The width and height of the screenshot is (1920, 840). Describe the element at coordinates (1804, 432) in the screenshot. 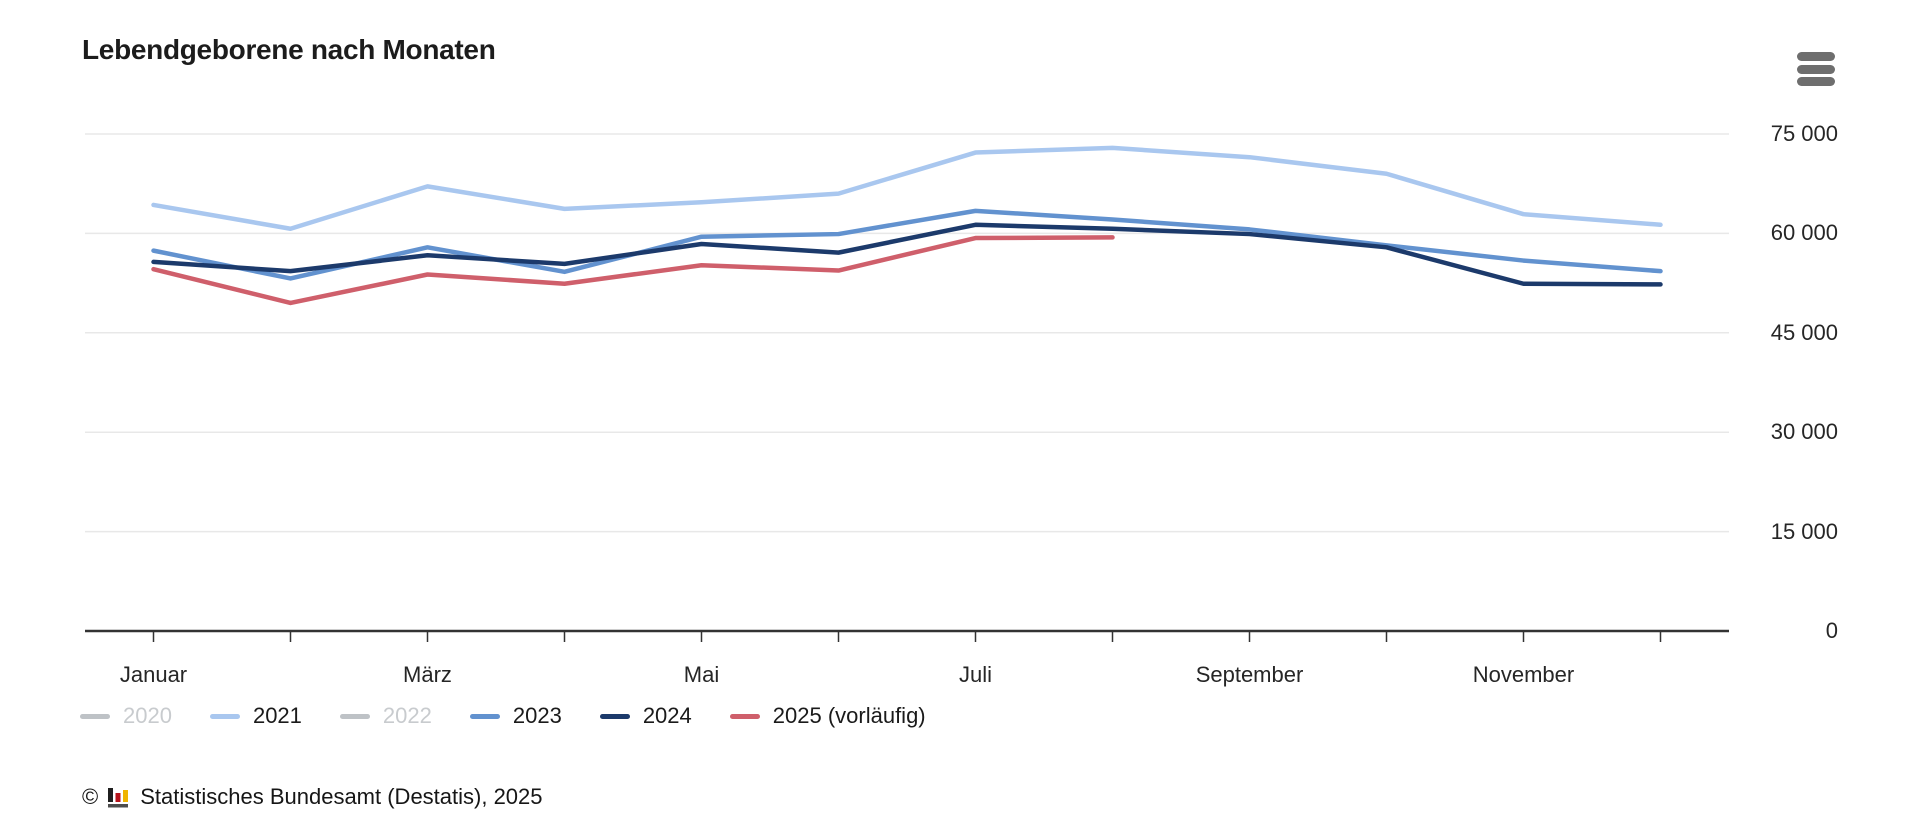

I see `y-axis-label: 30 000` at that location.